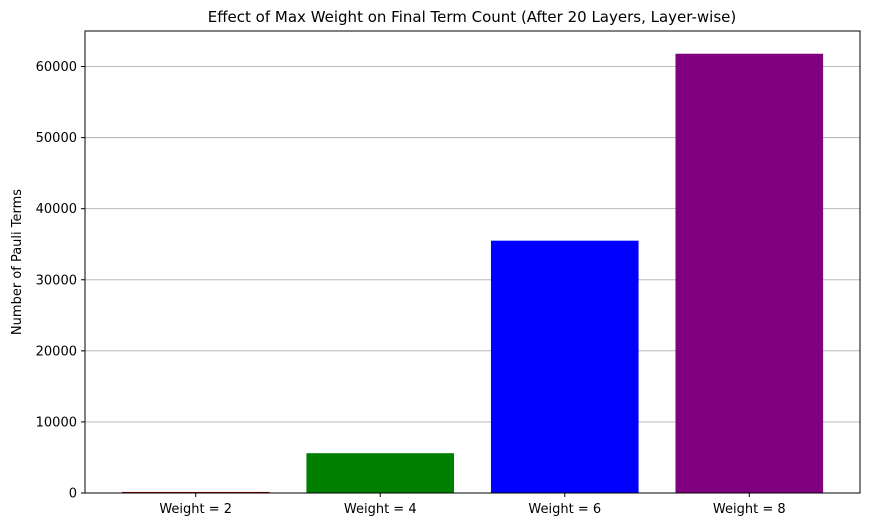 Image resolution: width=869 pixels, height=527 pixels. What do you see at coordinates (17, 262) in the screenshot?
I see `y-axis-label: Number of Pauli Terms` at bounding box center [17, 262].